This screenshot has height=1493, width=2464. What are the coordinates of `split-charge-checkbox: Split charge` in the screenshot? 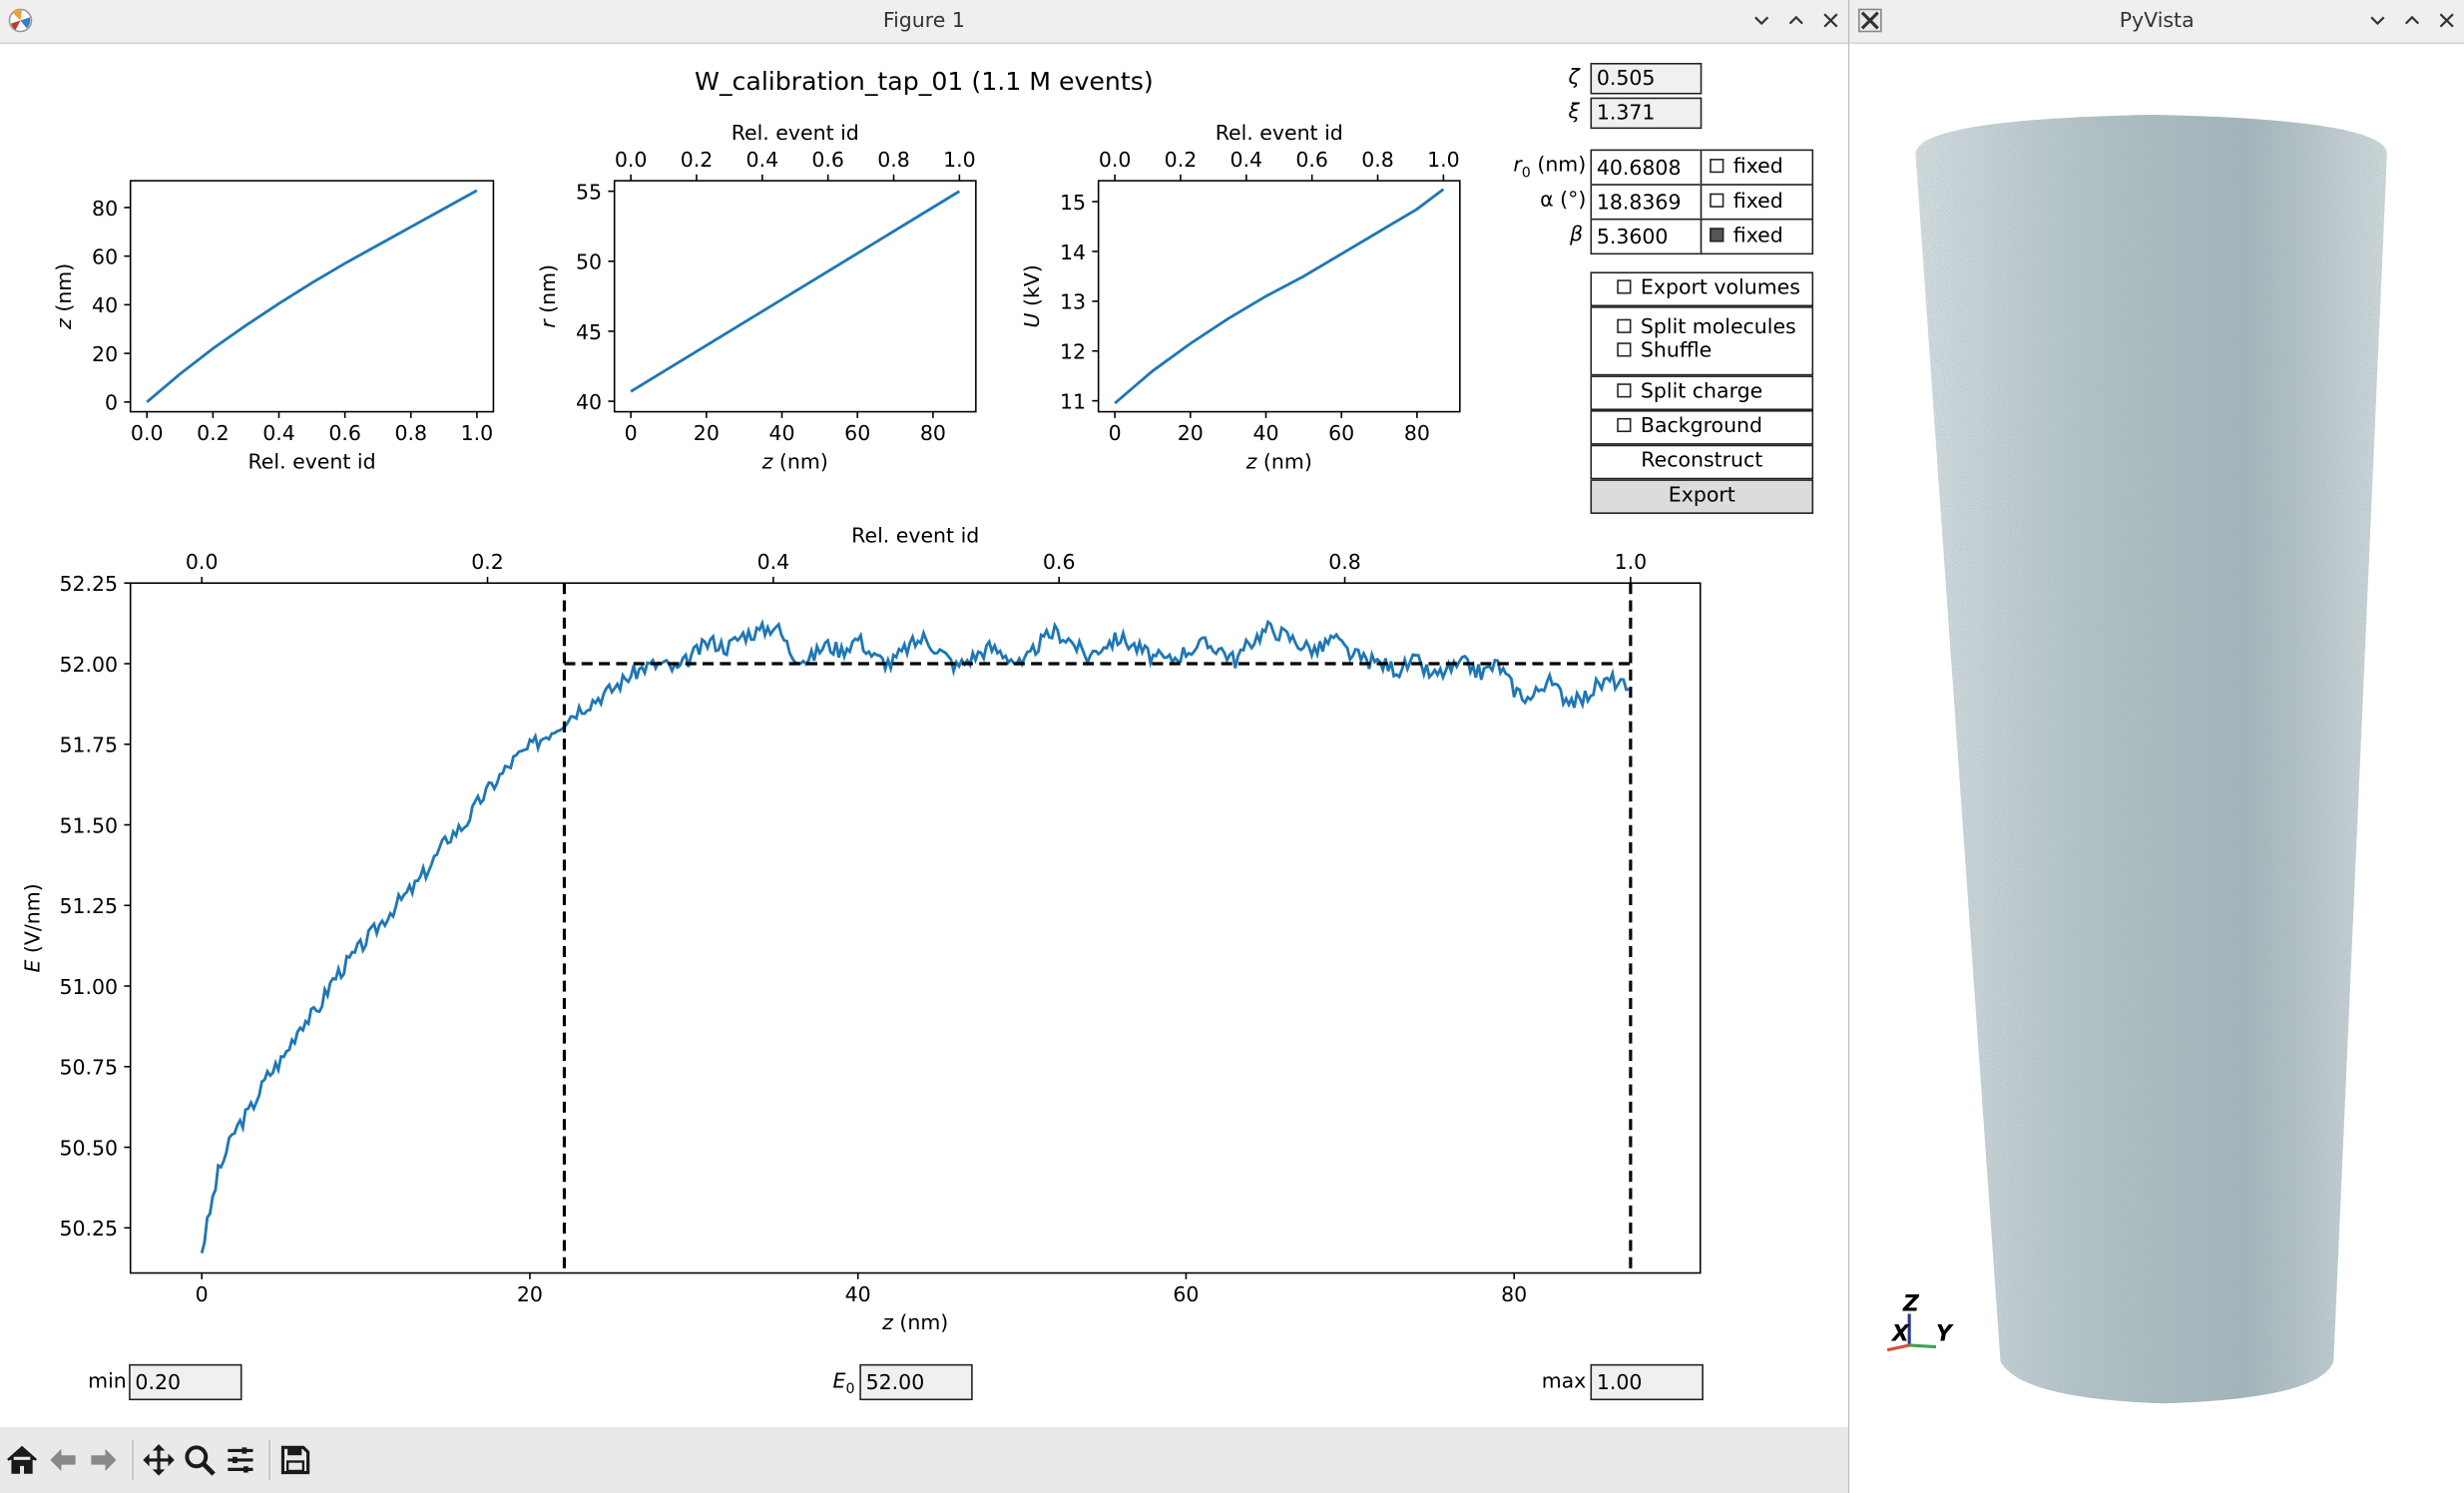 It's located at (1702, 393).